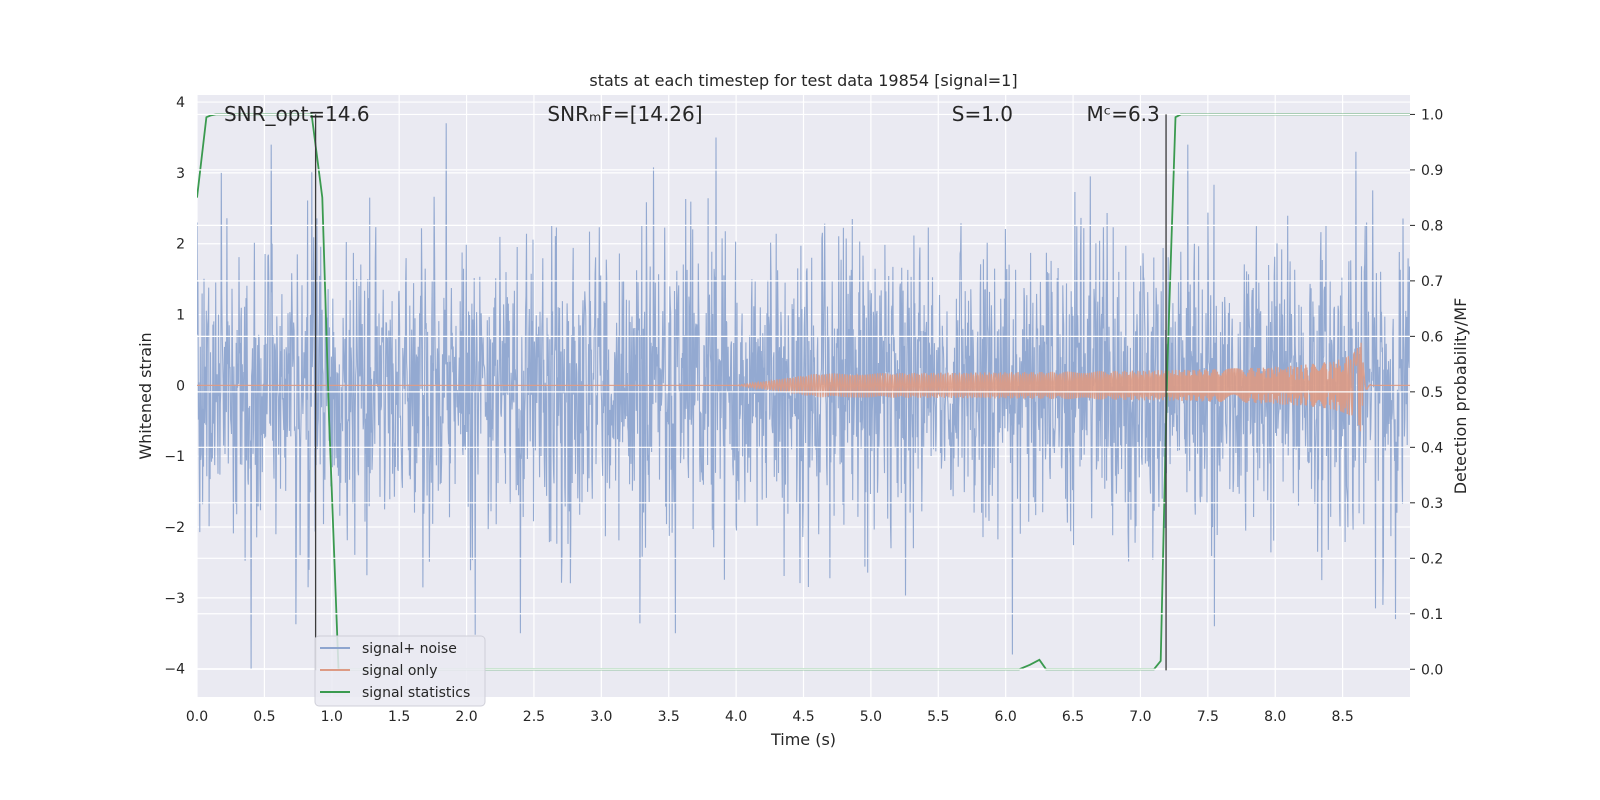  I want to click on annotation-text: S=1.0, so click(982, 114).